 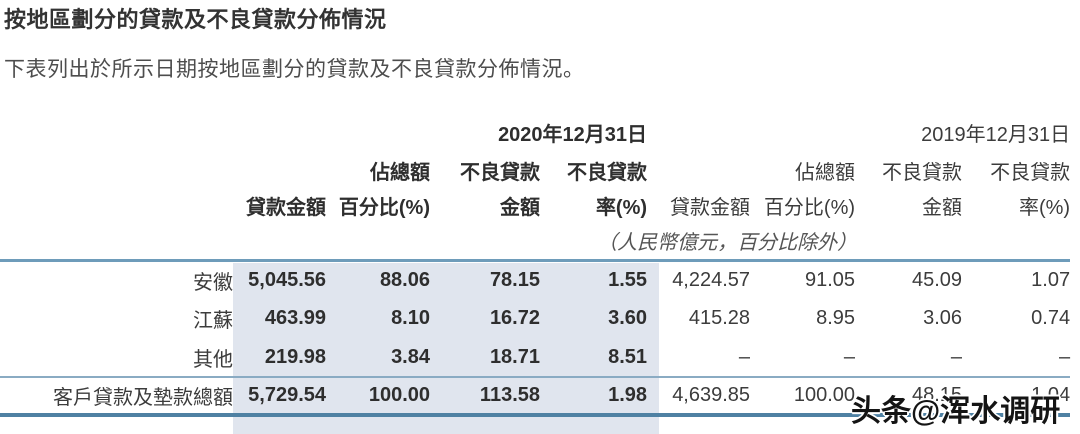 What do you see at coordinates (943, 318) in the screenshot?
I see `table-cell: 3.06` at bounding box center [943, 318].